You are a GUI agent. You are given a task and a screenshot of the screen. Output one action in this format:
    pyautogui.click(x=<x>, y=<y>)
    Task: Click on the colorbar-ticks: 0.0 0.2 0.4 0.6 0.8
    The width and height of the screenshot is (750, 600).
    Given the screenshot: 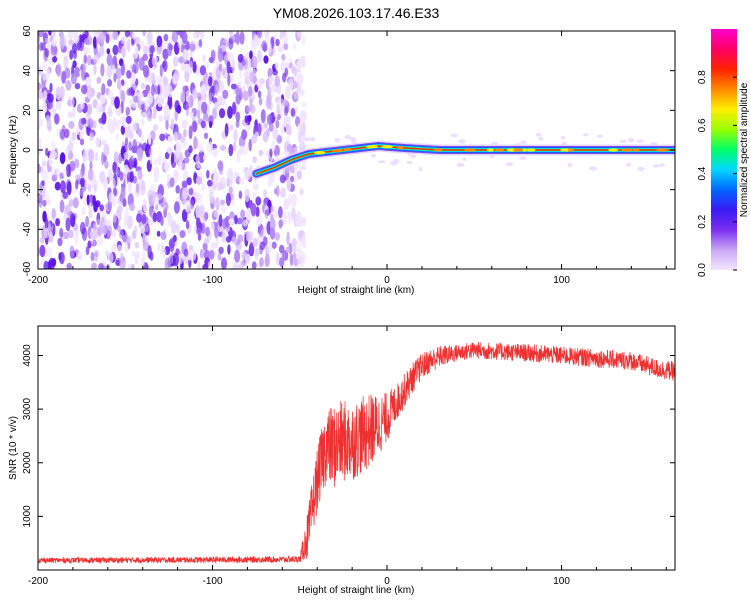 What is the action you would take?
    pyautogui.click(x=717, y=173)
    